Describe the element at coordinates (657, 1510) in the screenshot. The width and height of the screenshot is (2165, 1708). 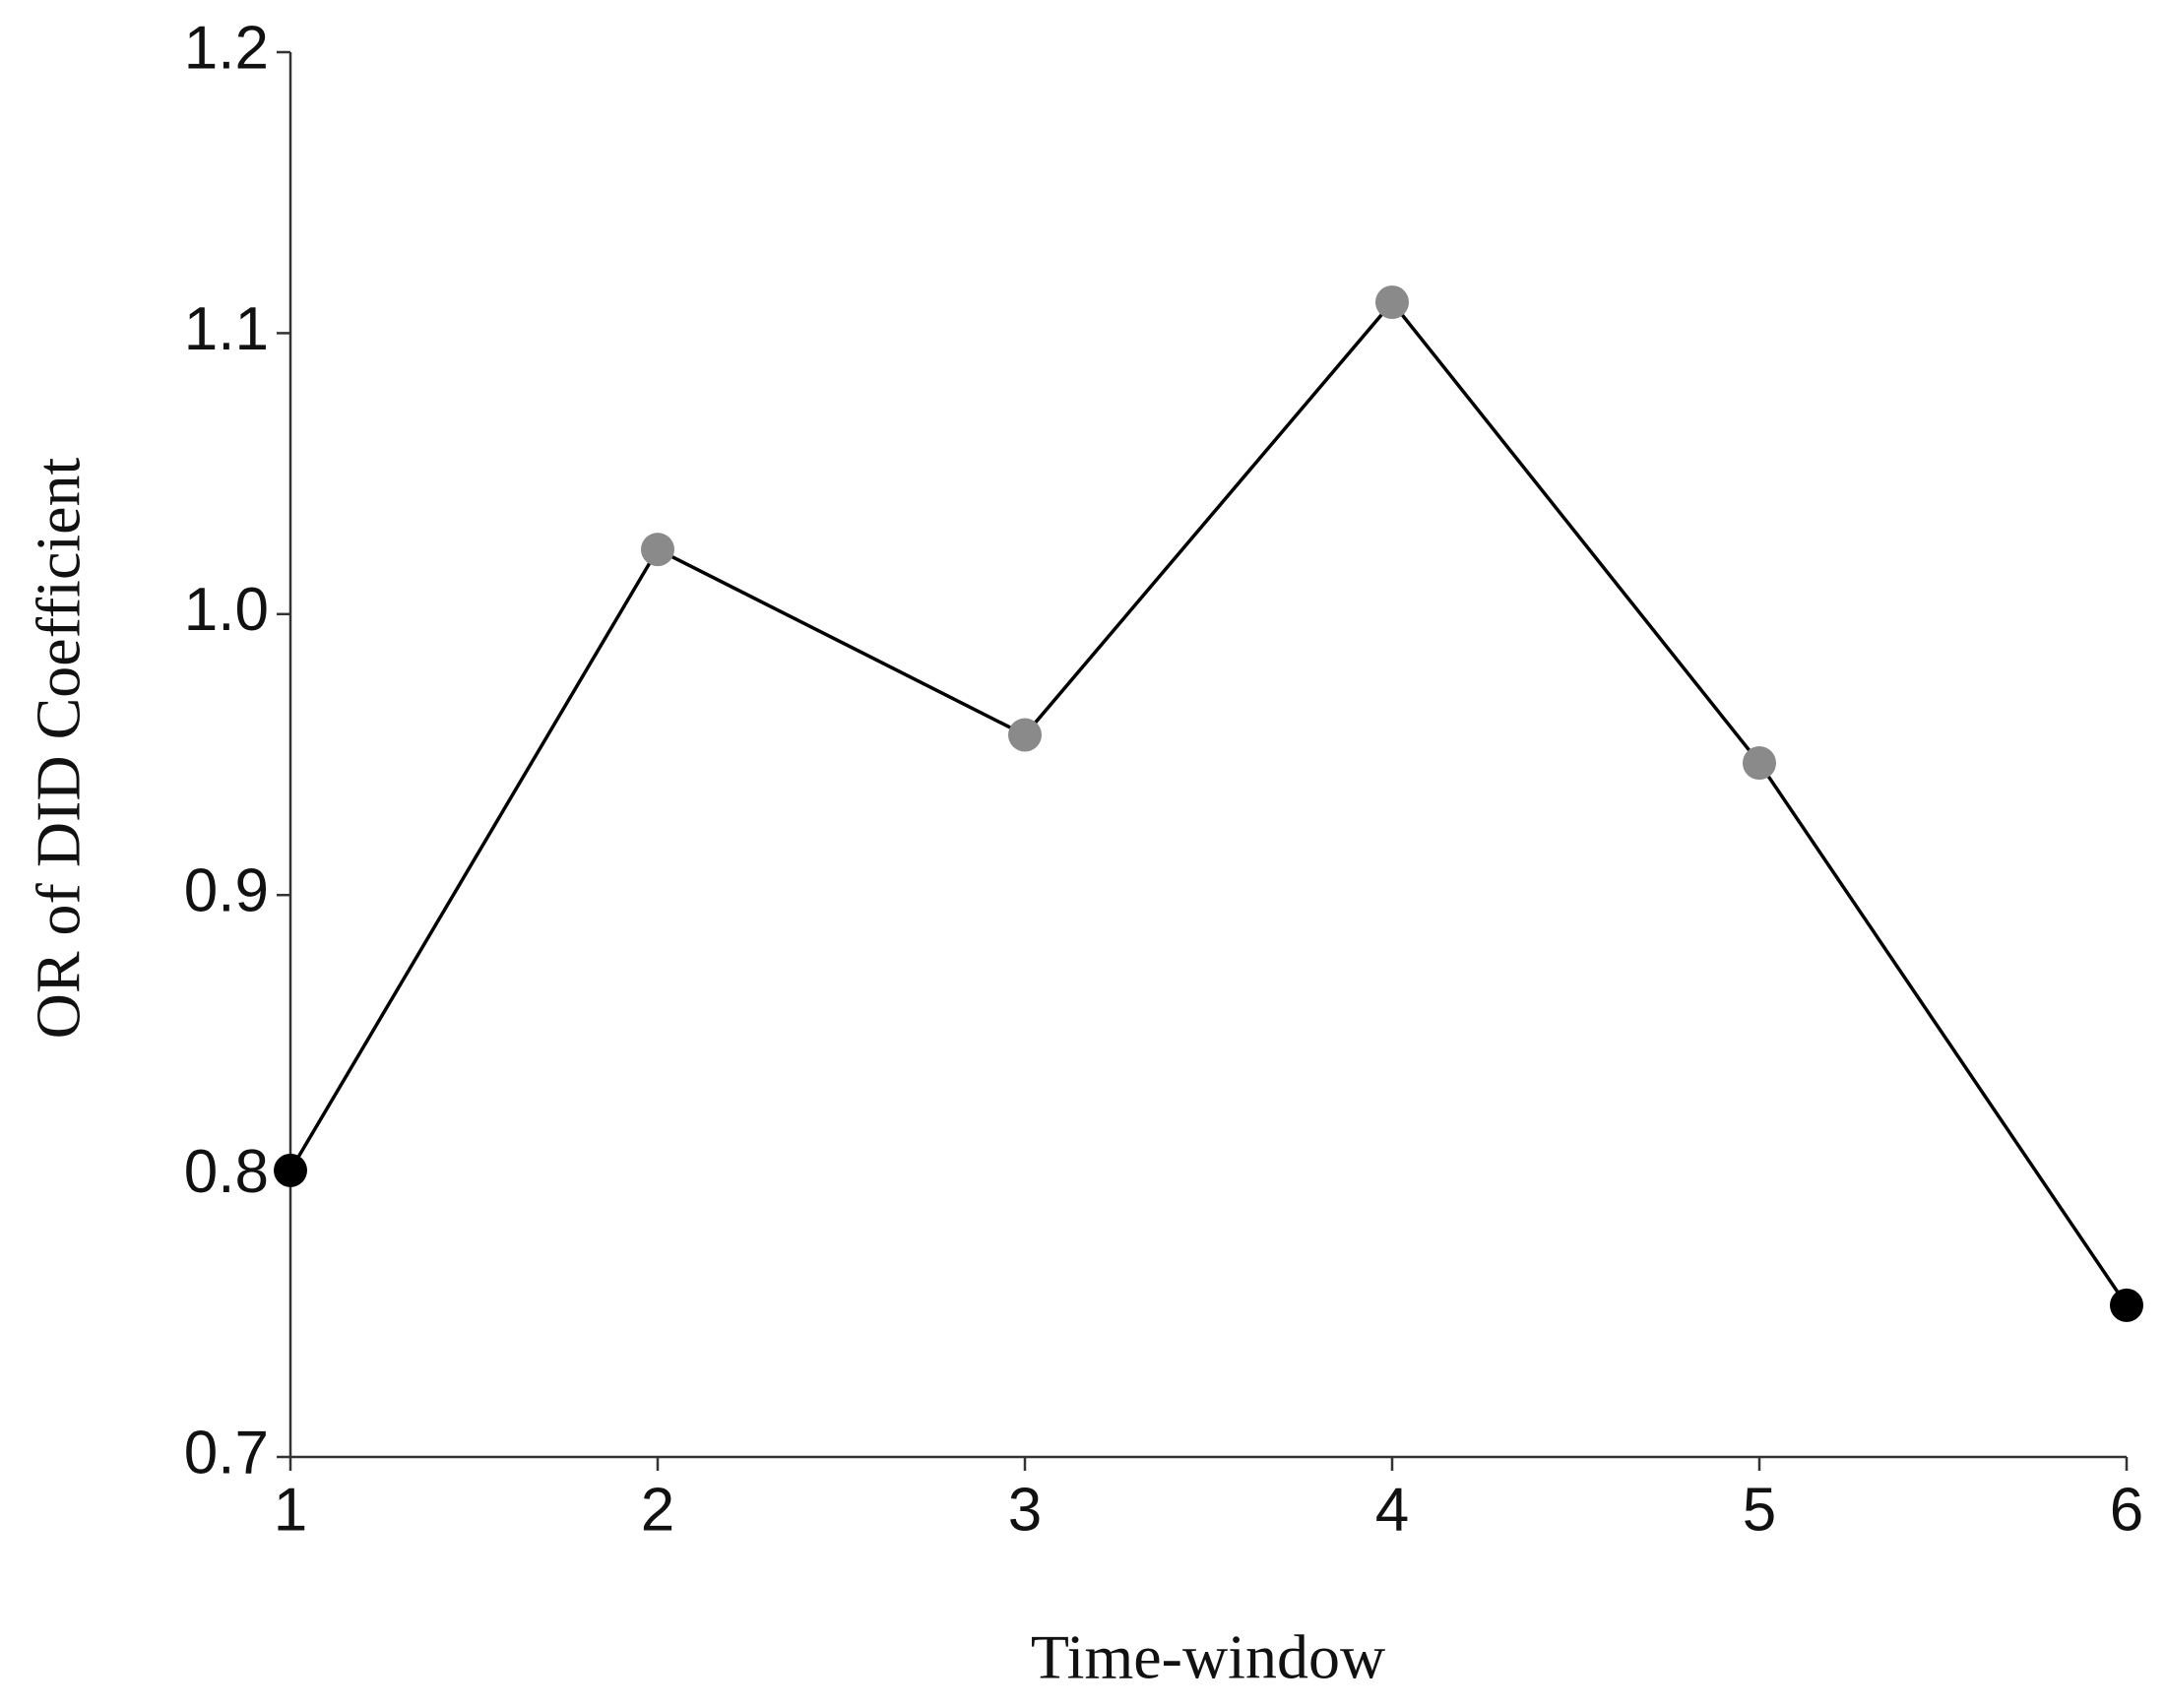
I see `x-tick-label: 2` at that location.